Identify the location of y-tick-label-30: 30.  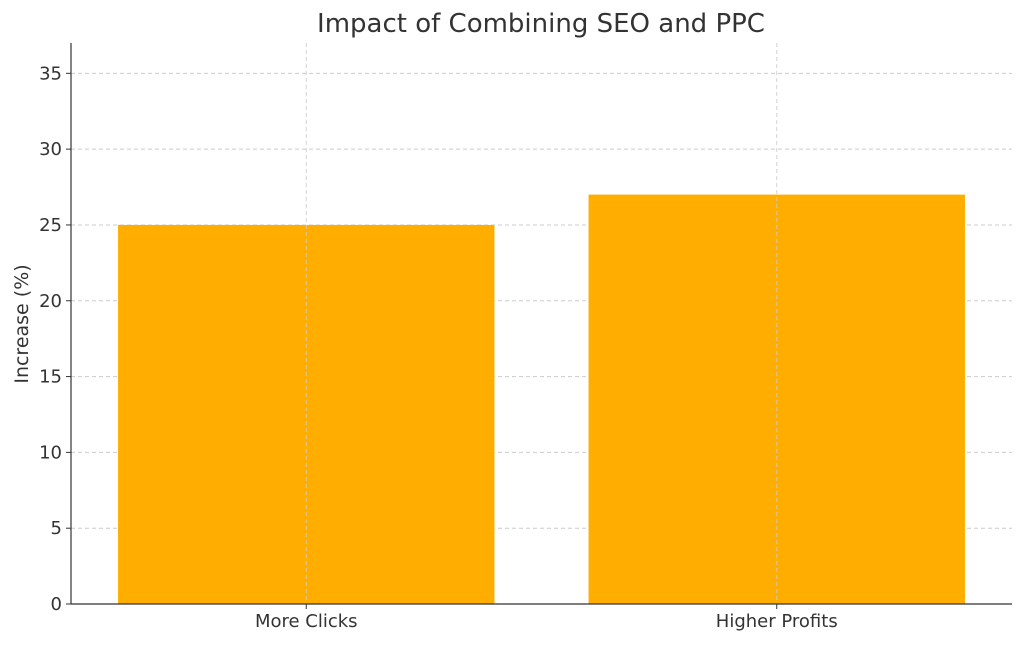
(50, 149).